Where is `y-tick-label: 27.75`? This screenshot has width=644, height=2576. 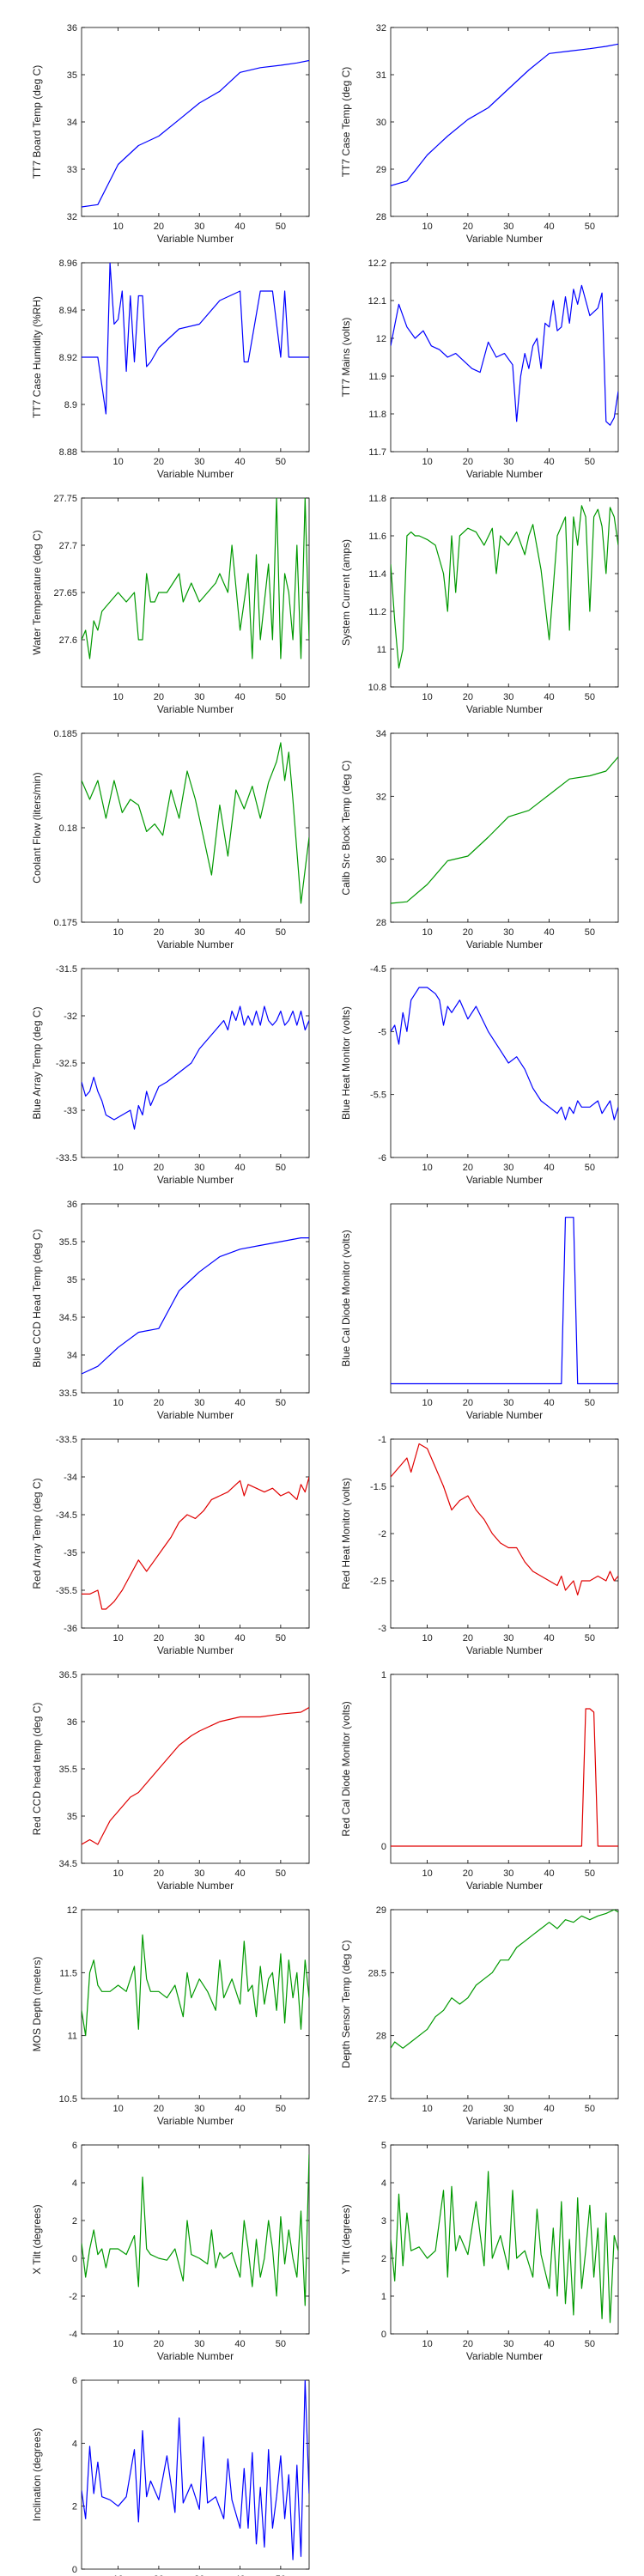 y-tick-label: 27.75 is located at coordinates (65, 499).